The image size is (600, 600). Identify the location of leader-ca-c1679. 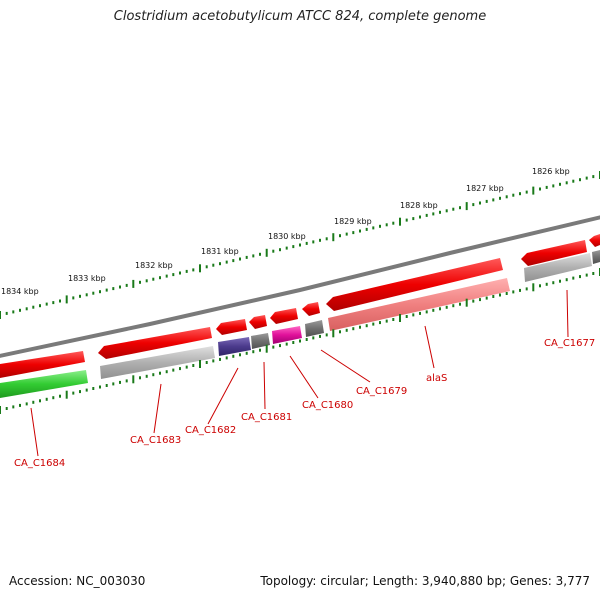
(345, 366).